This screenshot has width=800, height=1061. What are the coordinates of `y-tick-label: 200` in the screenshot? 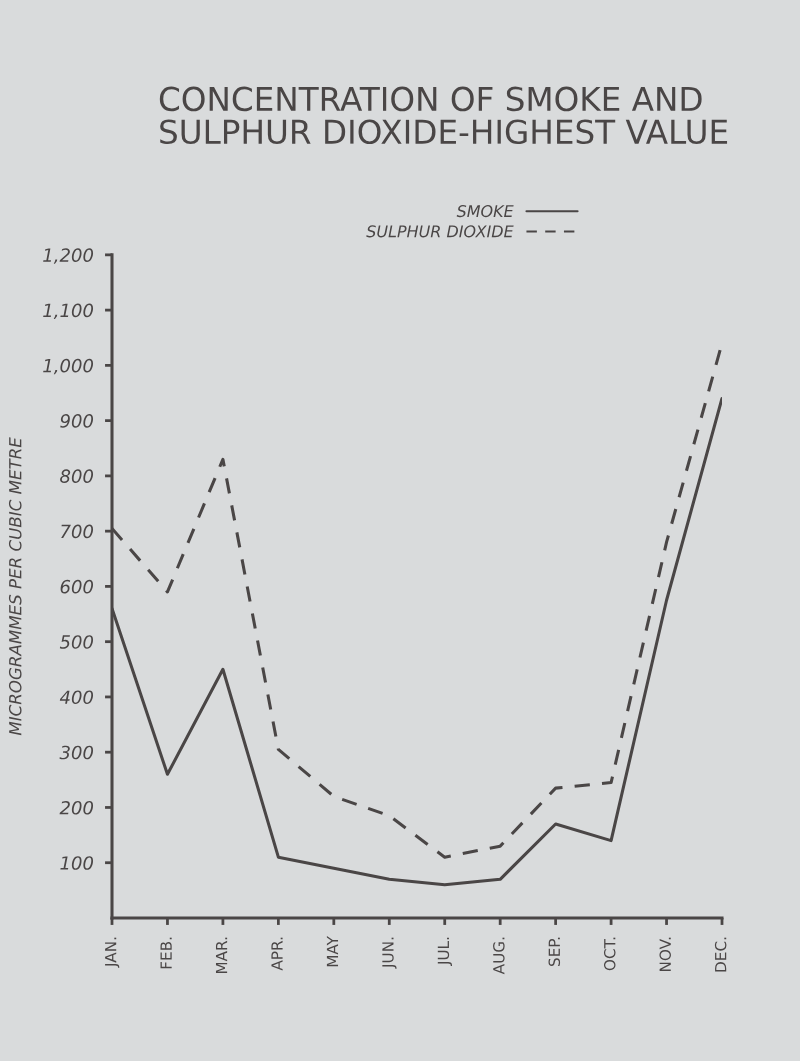 It's located at (76, 807).